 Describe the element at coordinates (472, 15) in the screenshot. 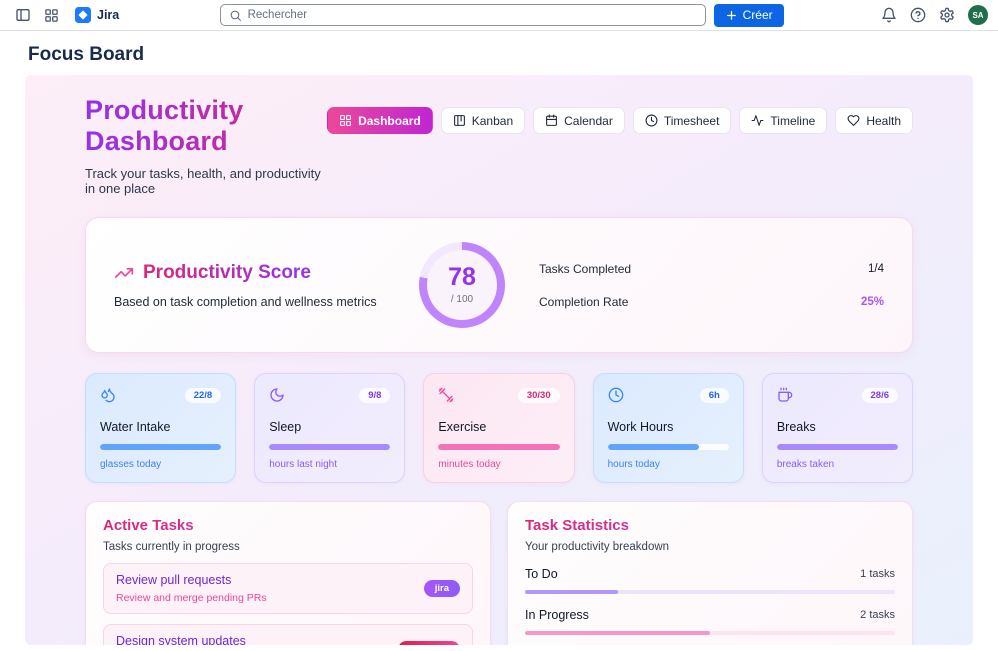

I see `search-input` at that location.